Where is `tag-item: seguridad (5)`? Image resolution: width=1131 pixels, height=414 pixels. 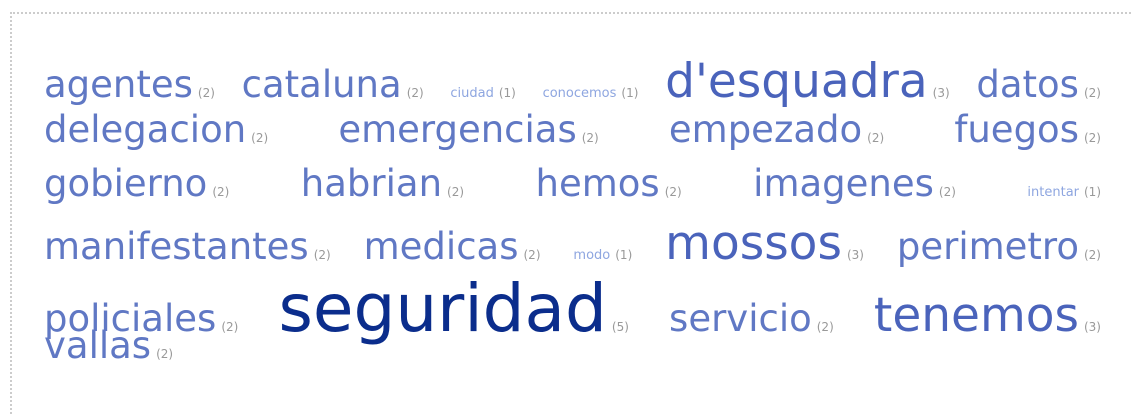 tag-item: seguridad (5) is located at coordinates (453, 308).